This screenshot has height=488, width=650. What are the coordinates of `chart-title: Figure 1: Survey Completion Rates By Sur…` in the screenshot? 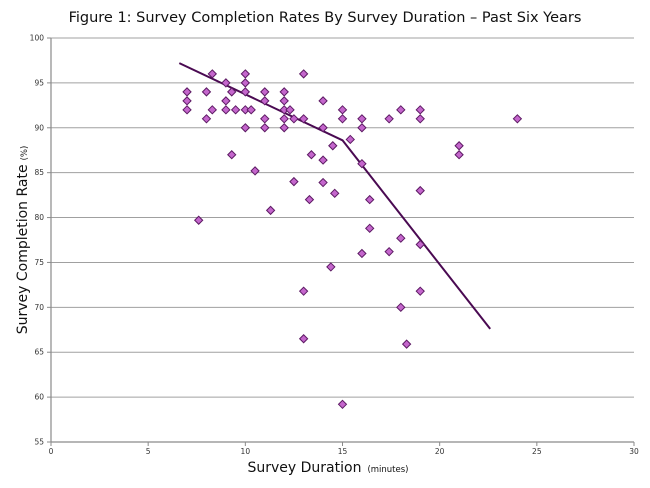 It's located at (325, 18).